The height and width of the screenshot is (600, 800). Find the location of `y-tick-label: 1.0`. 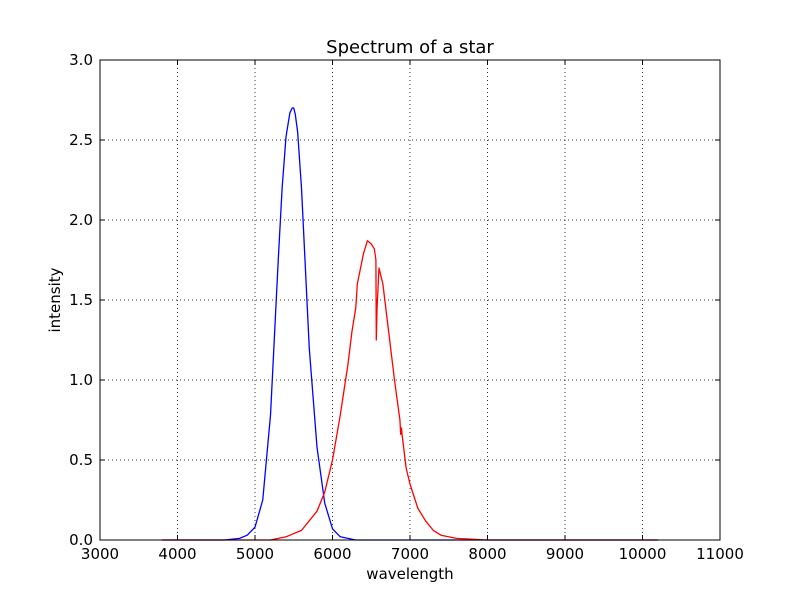

y-tick-label: 1.0 is located at coordinates (81, 380).